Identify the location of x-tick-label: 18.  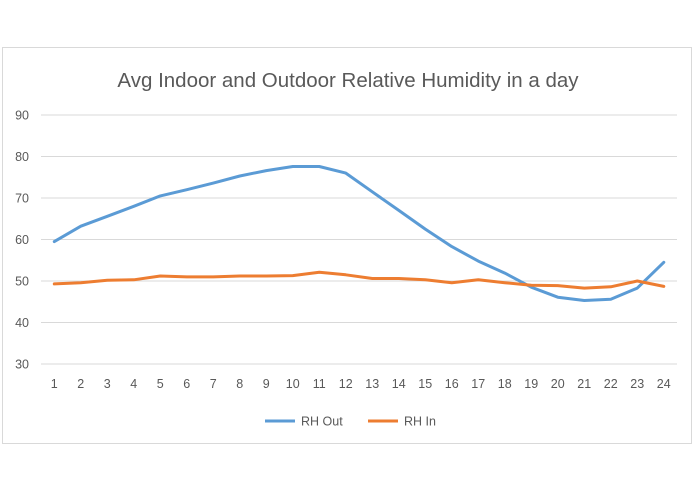
(505, 384).